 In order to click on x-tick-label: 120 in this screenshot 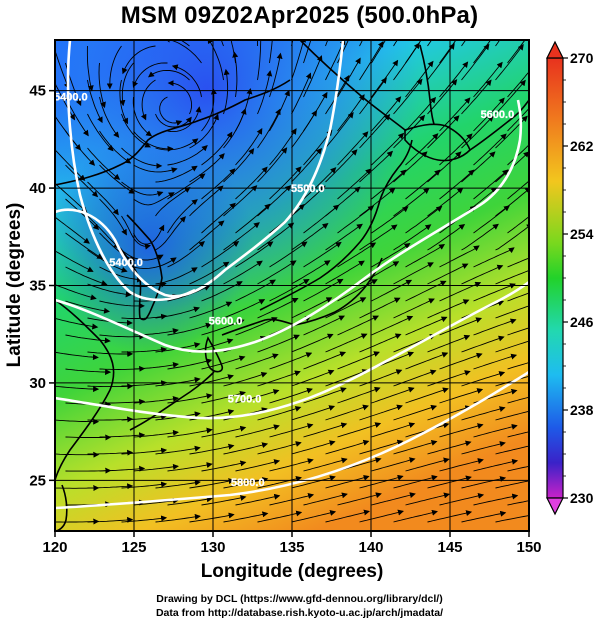, I will do `click(54, 547)`.